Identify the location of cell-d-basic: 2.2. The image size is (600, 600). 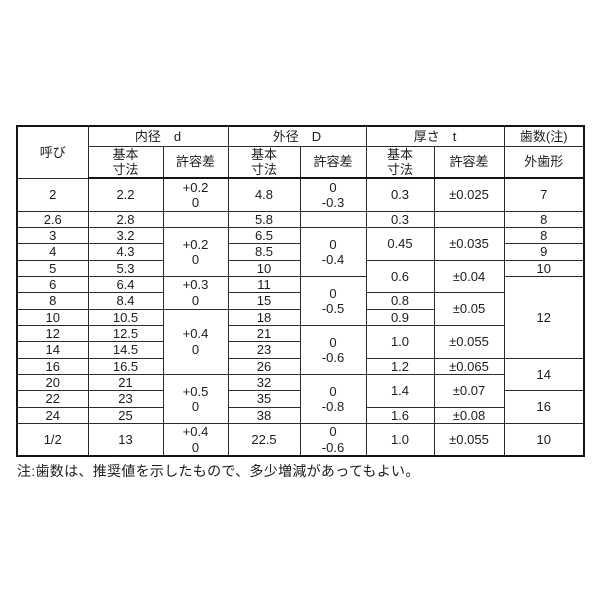
(125, 194).